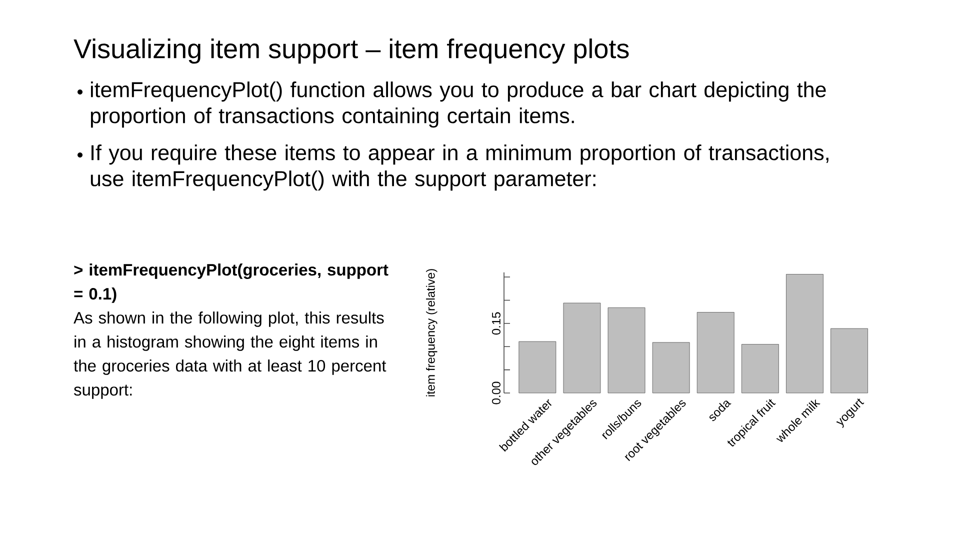  Describe the element at coordinates (496, 393) in the screenshot. I see `y-tick-label: 0.00` at that location.